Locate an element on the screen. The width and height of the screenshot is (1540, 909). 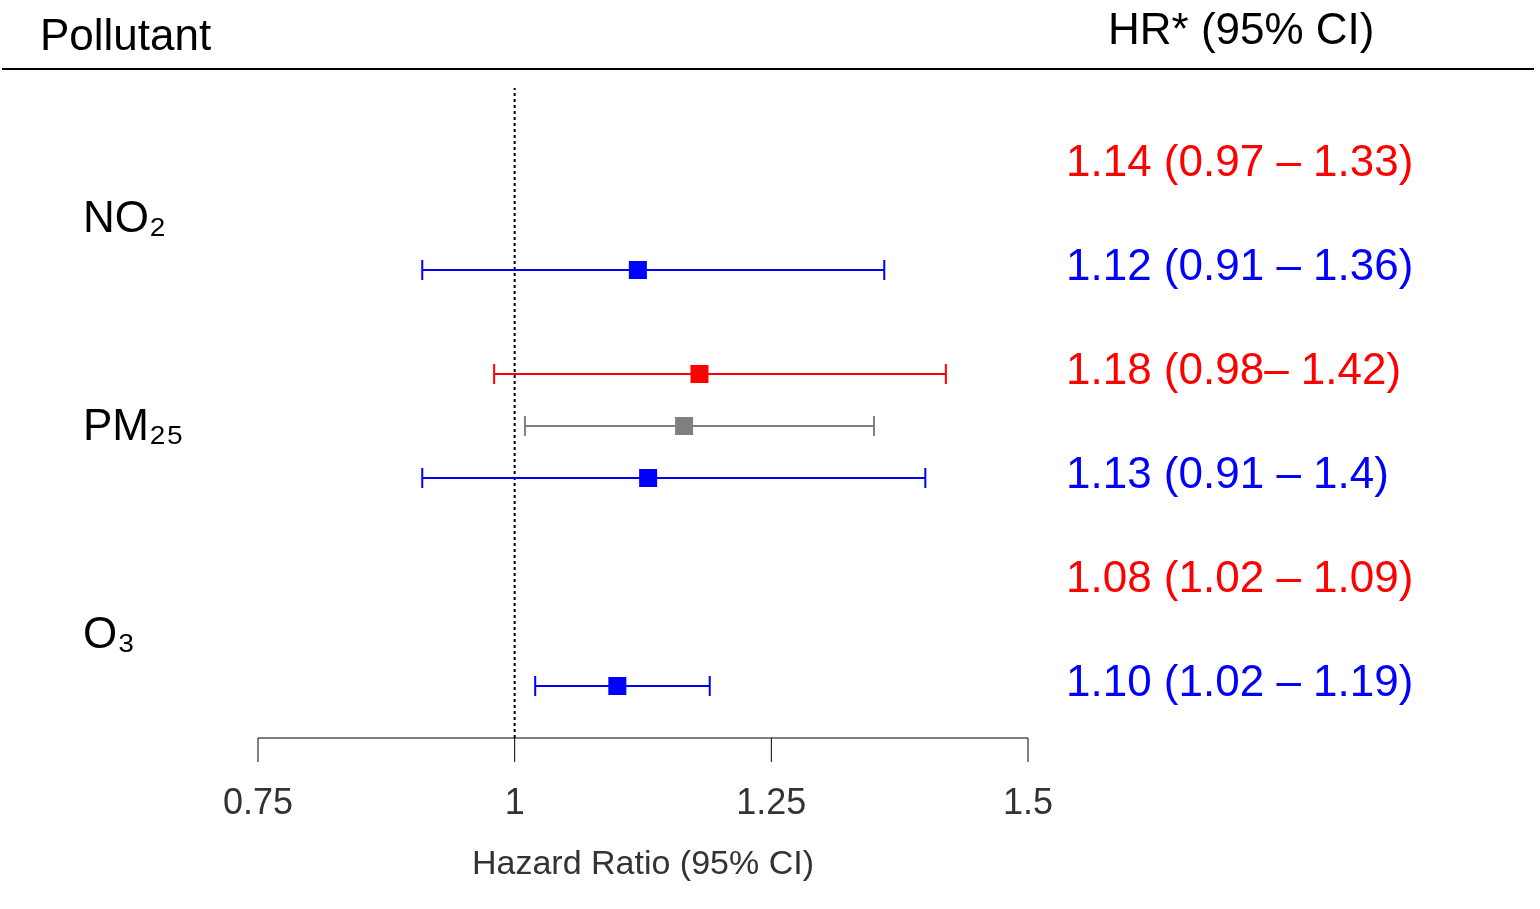
legend-label: 1.18 (0.98– 1.42) is located at coordinates (1234, 369).